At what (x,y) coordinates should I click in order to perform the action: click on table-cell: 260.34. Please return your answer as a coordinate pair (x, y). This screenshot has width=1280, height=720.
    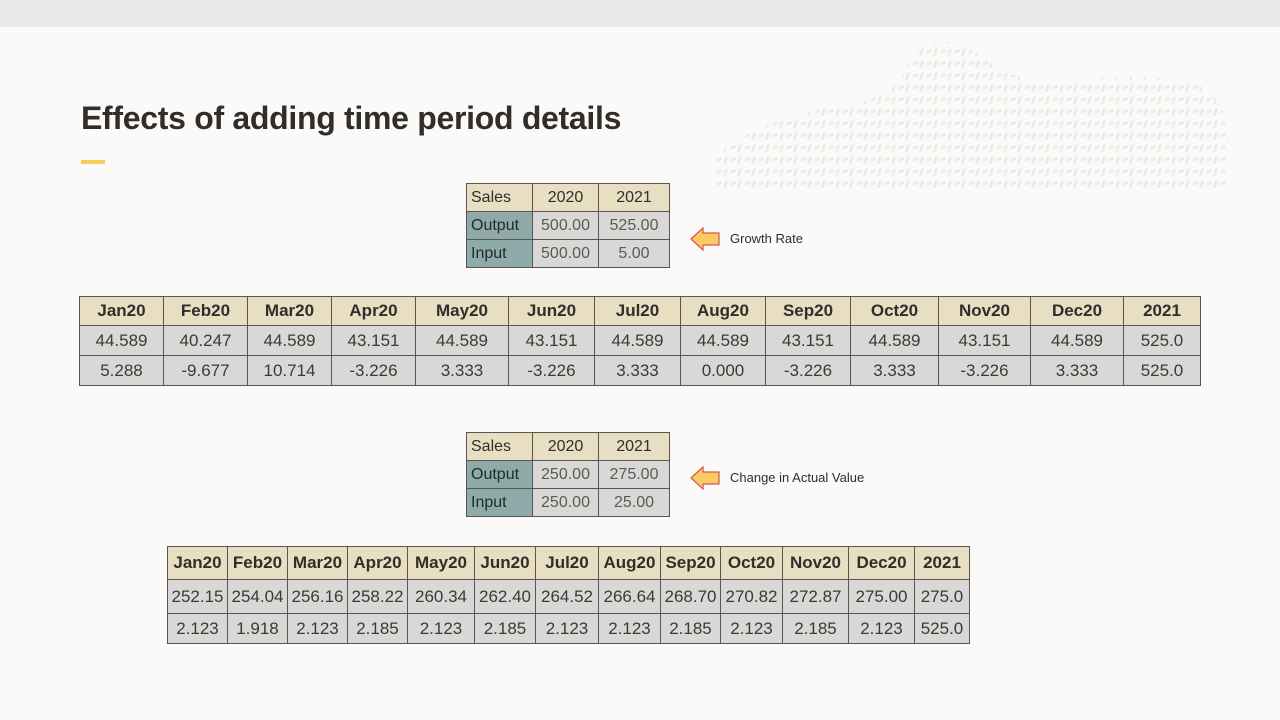
    Looking at the image, I should click on (441, 596).